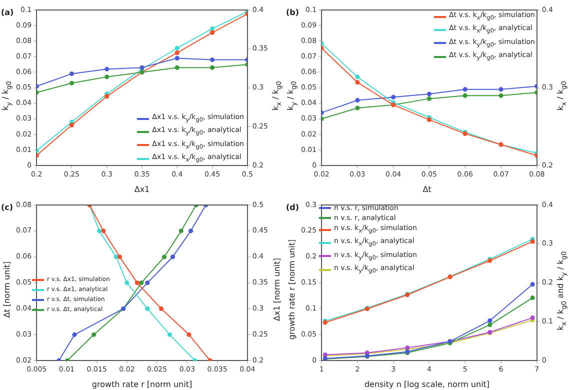  I want to click on y2-axis-title: Δx1 [norm unit], so click(277, 289).